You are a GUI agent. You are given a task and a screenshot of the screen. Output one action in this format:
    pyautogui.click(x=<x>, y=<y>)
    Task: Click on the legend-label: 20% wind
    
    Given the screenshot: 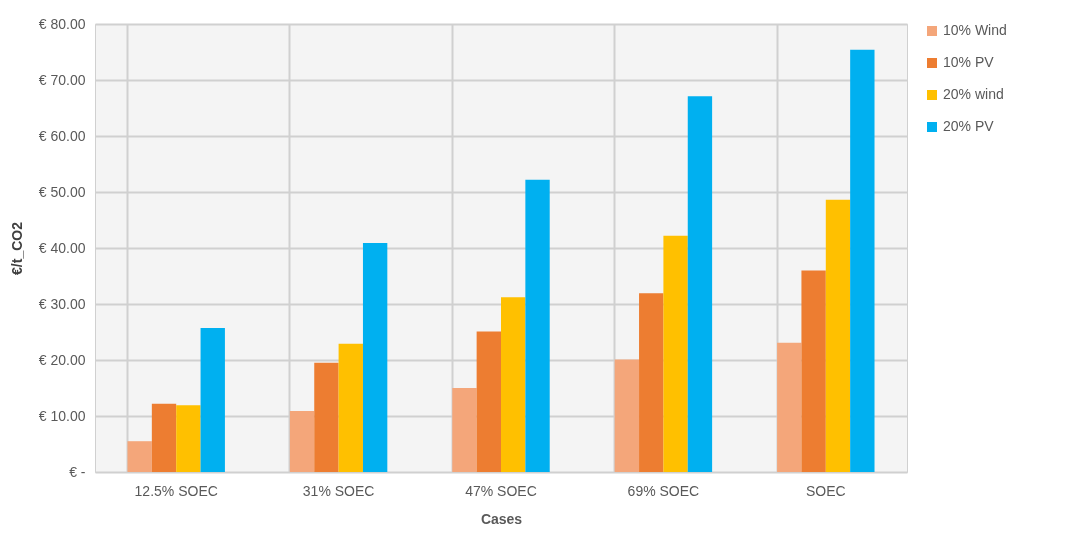 What is the action you would take?
    pyautogui.click(x=973, y=94)
    